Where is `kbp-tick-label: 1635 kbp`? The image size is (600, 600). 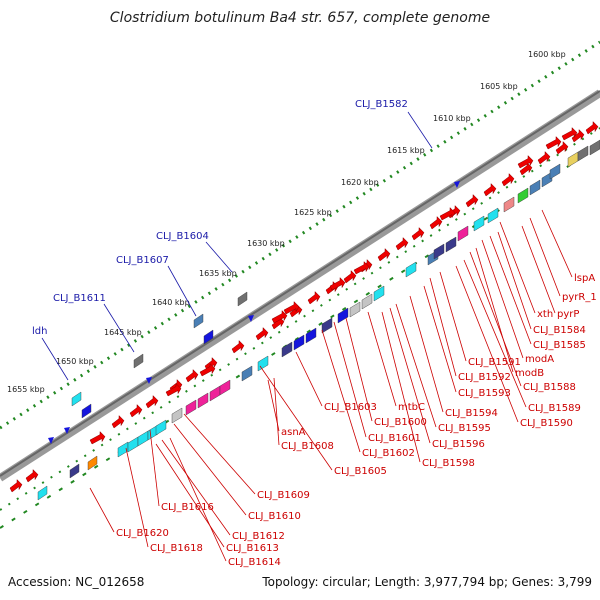
kbp-tick-label: 1635 kbp is located at coordinates (218, 273).